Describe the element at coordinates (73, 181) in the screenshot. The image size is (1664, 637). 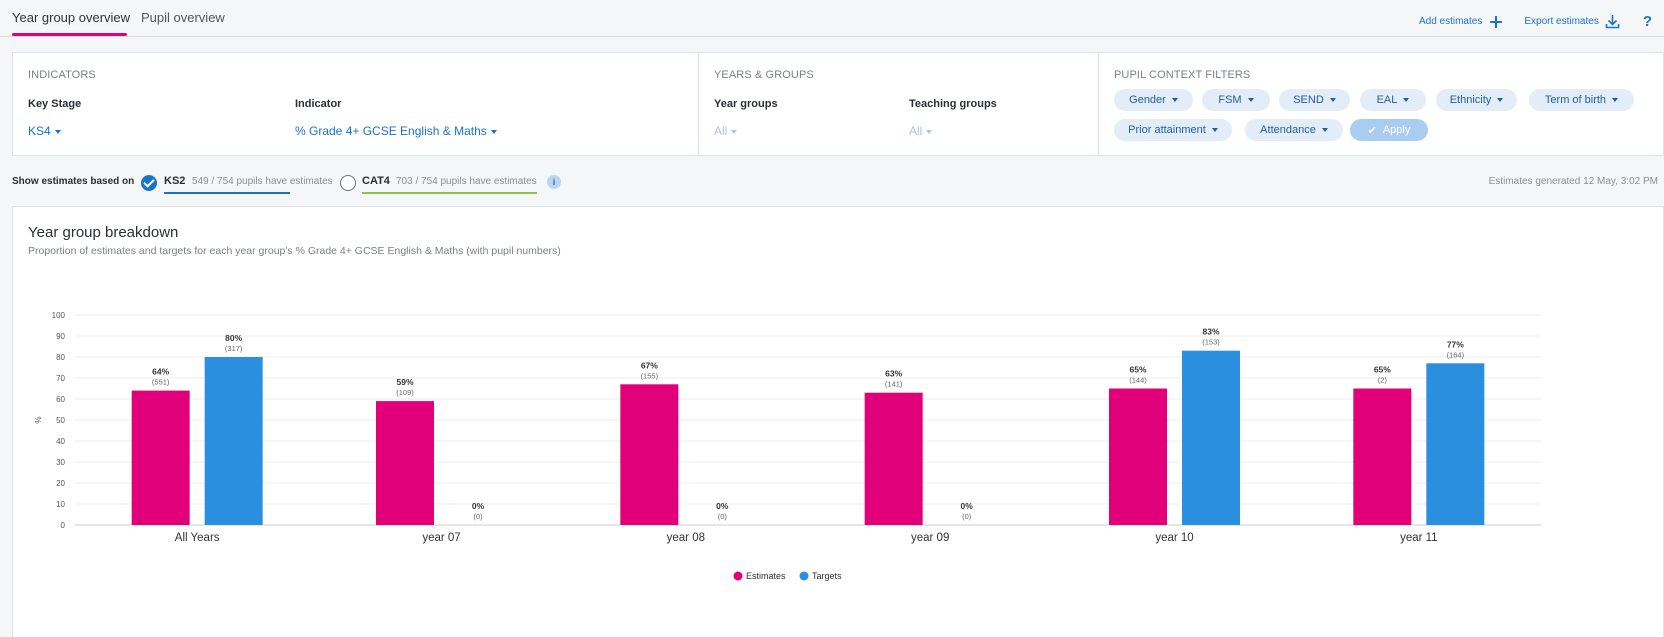
I see `estimates-source-label: Show estimates based on` at that location.